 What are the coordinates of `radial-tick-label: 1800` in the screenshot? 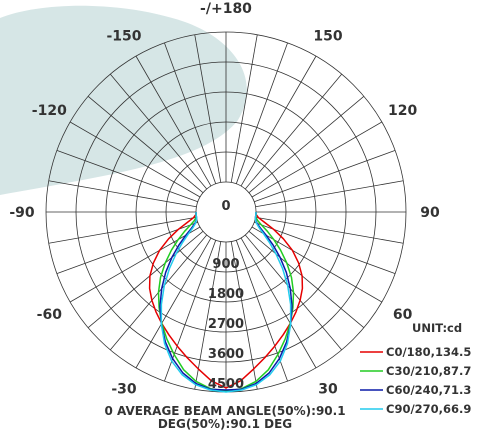 It's located at (226, 294).